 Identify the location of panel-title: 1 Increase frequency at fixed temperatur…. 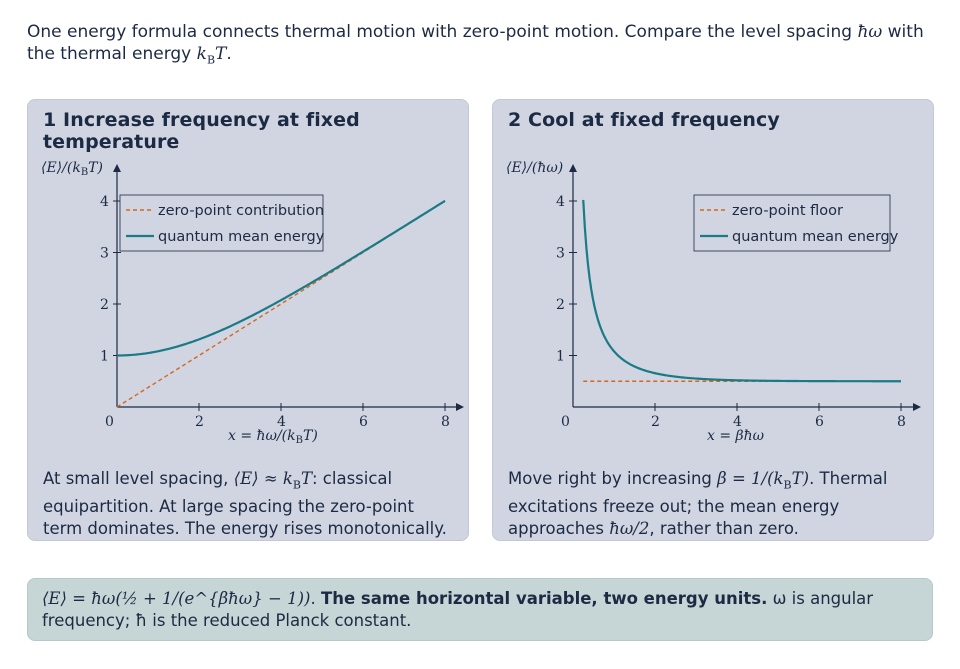
(201, 131).